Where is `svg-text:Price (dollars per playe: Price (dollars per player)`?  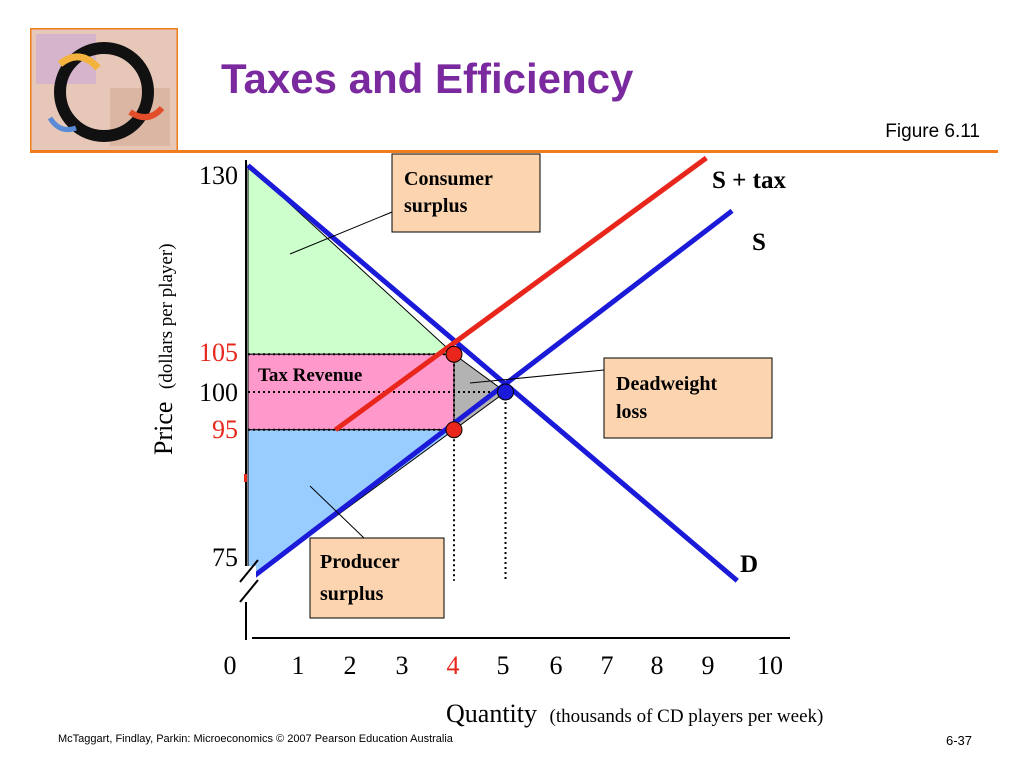
svg-text:Price (dollars per playe: Price (dollars per player) is located at coordinates (163, 349).